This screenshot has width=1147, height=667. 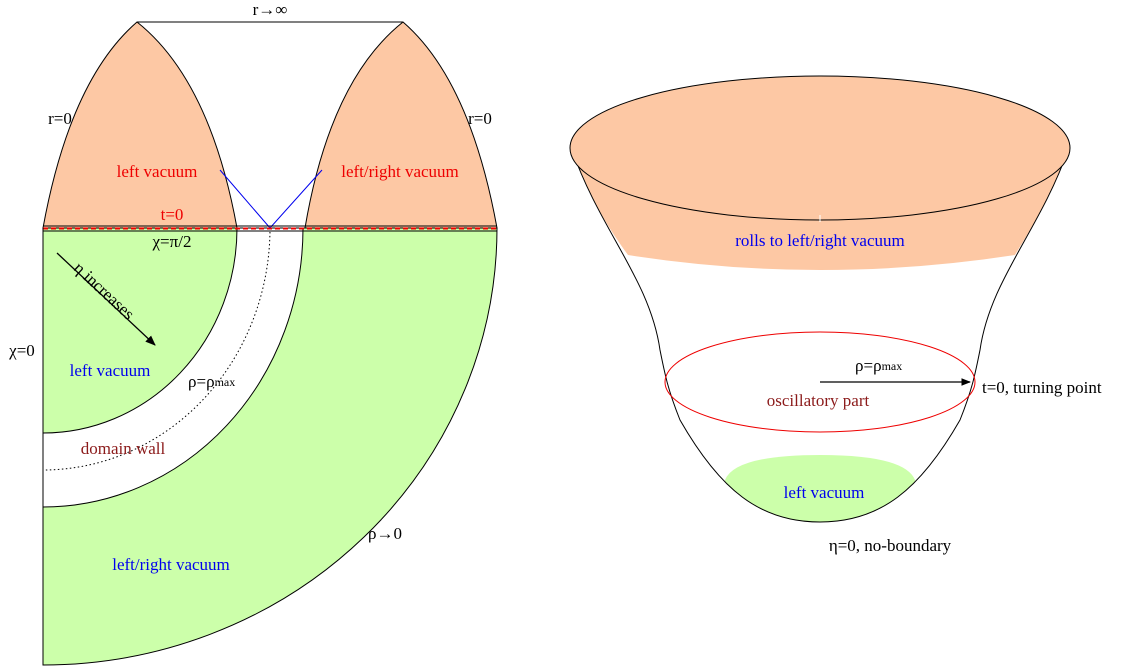 I want to click on eta-arrow, so click(x=106, y=299).